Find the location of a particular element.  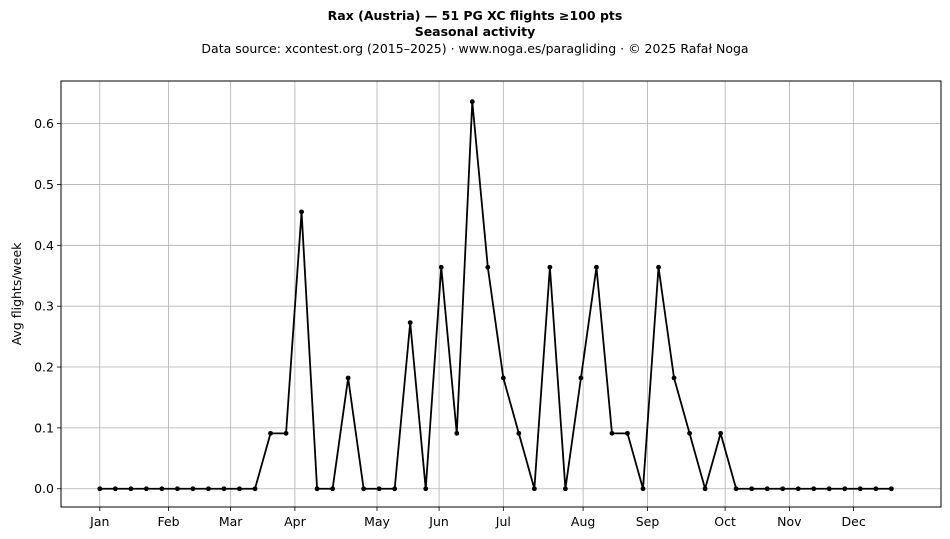

x-tick-label: Oct is located at coordinates (725, 521).